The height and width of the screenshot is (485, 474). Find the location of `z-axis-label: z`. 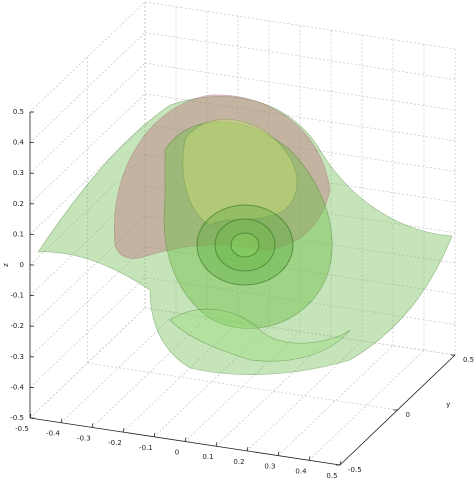

z-axis-label: z is located at coordinates (6, 265).